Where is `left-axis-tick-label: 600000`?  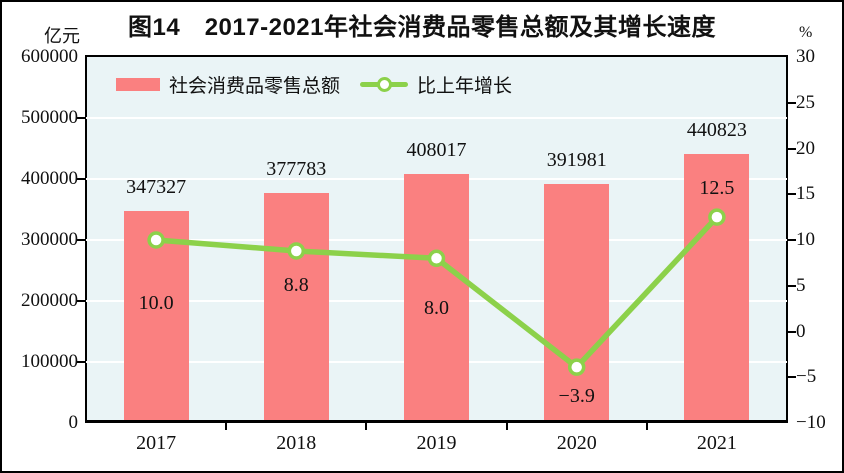
left-axis-tick-label: 600000 is located at coordinates (49, 56).